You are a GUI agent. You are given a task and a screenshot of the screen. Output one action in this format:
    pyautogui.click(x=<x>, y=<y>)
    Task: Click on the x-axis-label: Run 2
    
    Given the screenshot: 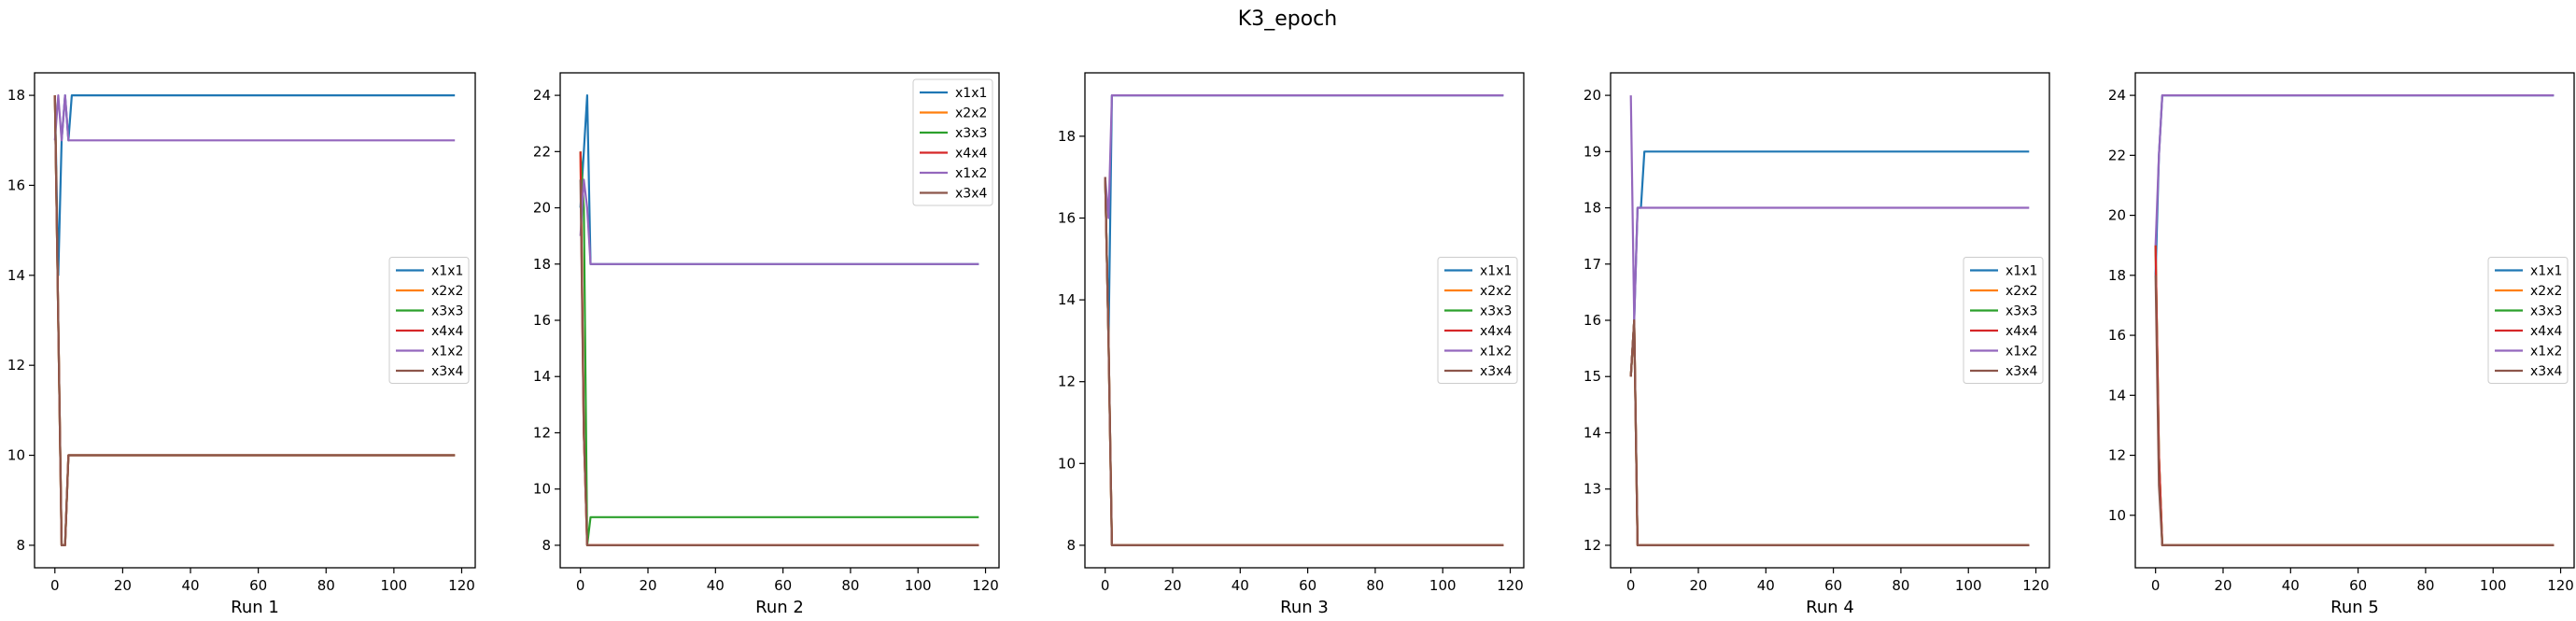 What is the action you would take?
    pyautogui.click(x=780, y=608)
    